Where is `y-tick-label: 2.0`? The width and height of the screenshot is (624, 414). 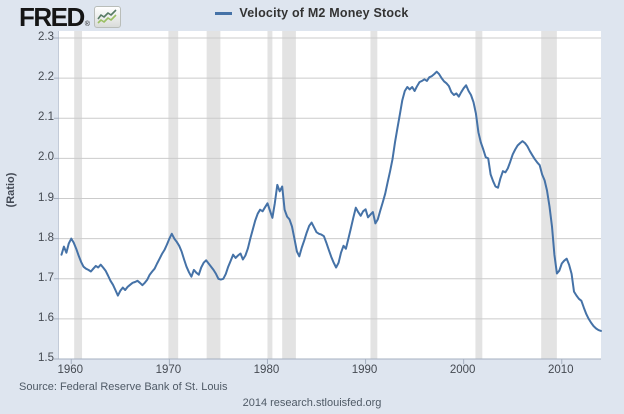 y-tick-label: 2.0 is located at coordinates (46, 157).